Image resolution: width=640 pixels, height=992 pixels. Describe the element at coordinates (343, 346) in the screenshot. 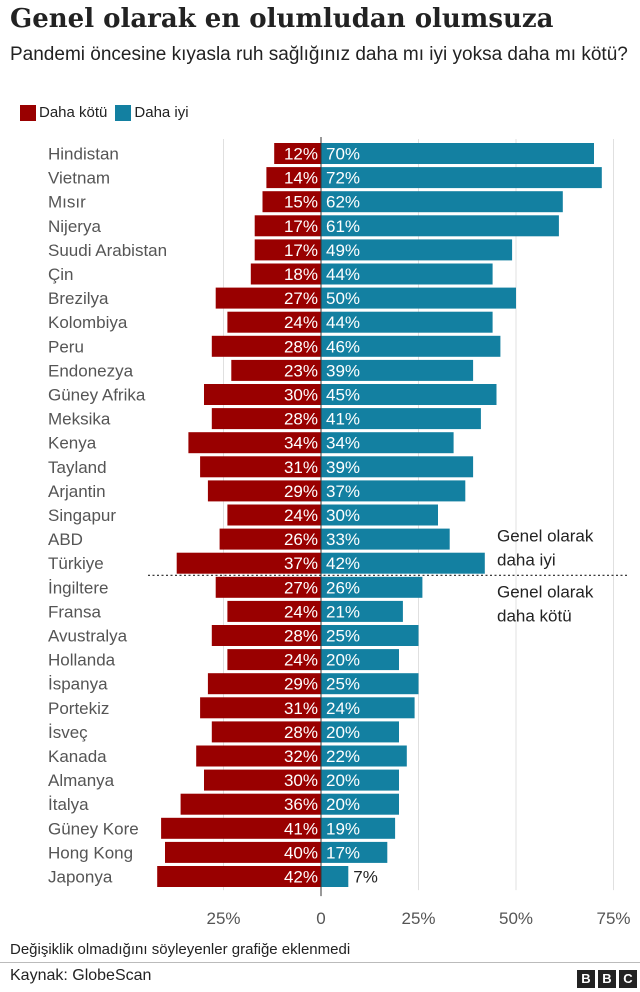

I see `data-label-better: 46%` at that location.